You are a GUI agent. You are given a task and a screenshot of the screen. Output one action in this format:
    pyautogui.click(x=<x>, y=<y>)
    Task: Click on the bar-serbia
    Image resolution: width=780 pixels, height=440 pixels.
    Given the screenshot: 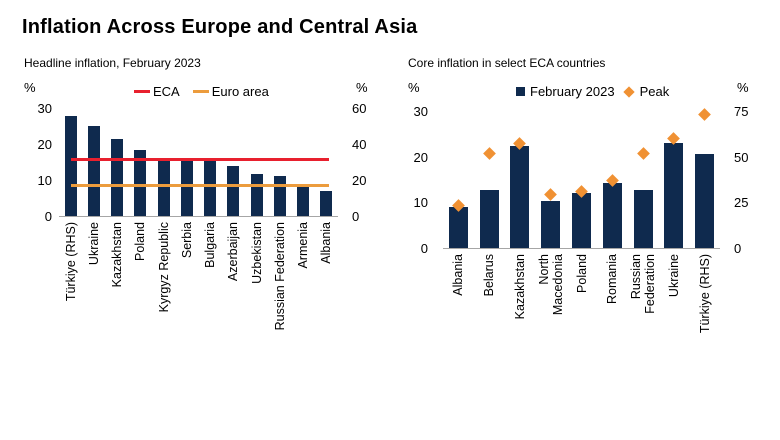 What is the action you would take?
    pyautogui.click(x=186, y=187)
    